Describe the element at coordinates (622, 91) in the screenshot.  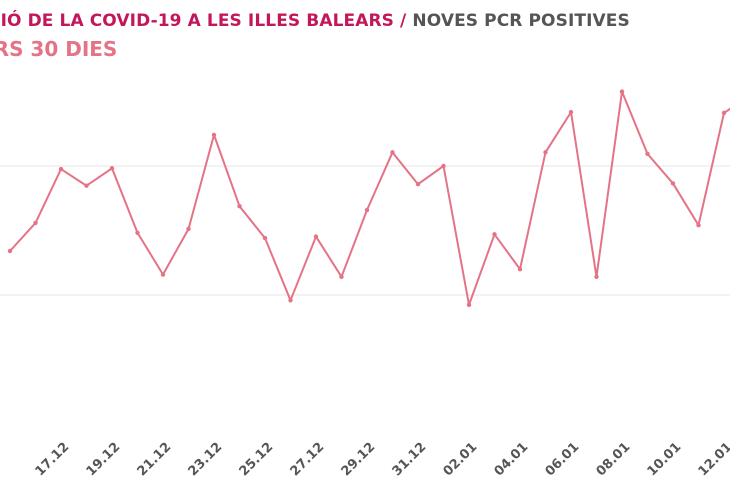
I see `data-point-08.01` at that location.